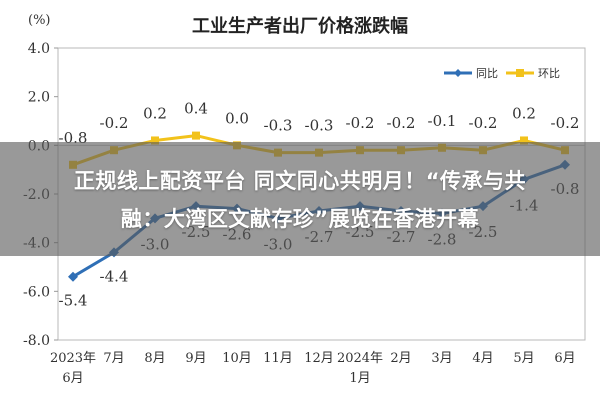 The image size is (600, 400). What do you see at coordinates (502, 73) in the screenshot?
I see `legend: 同比 环比` at bounding box center [502, 73].